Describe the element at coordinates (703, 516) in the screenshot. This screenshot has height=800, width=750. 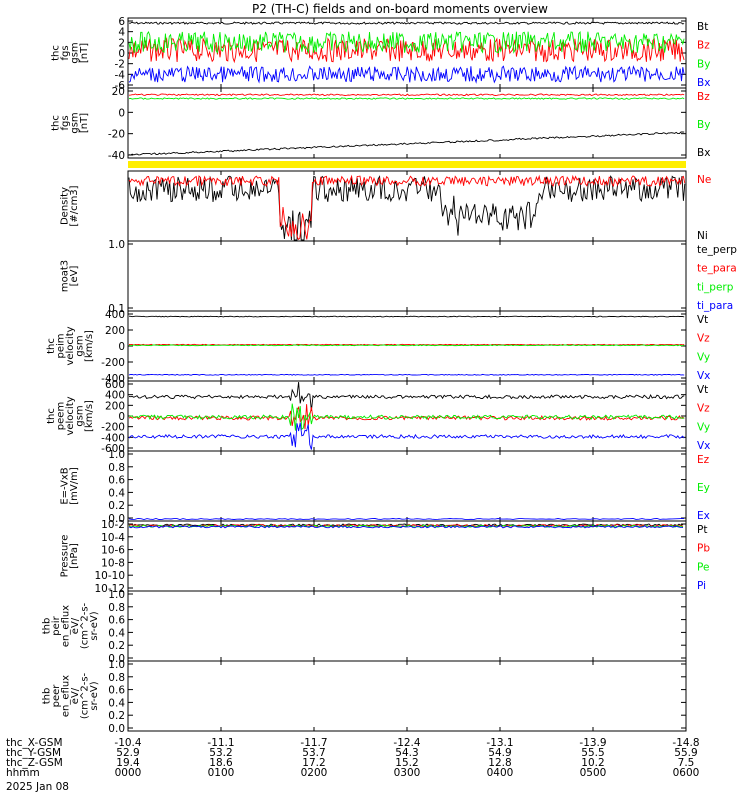
I see `legend-Ex: Ex` at that location.